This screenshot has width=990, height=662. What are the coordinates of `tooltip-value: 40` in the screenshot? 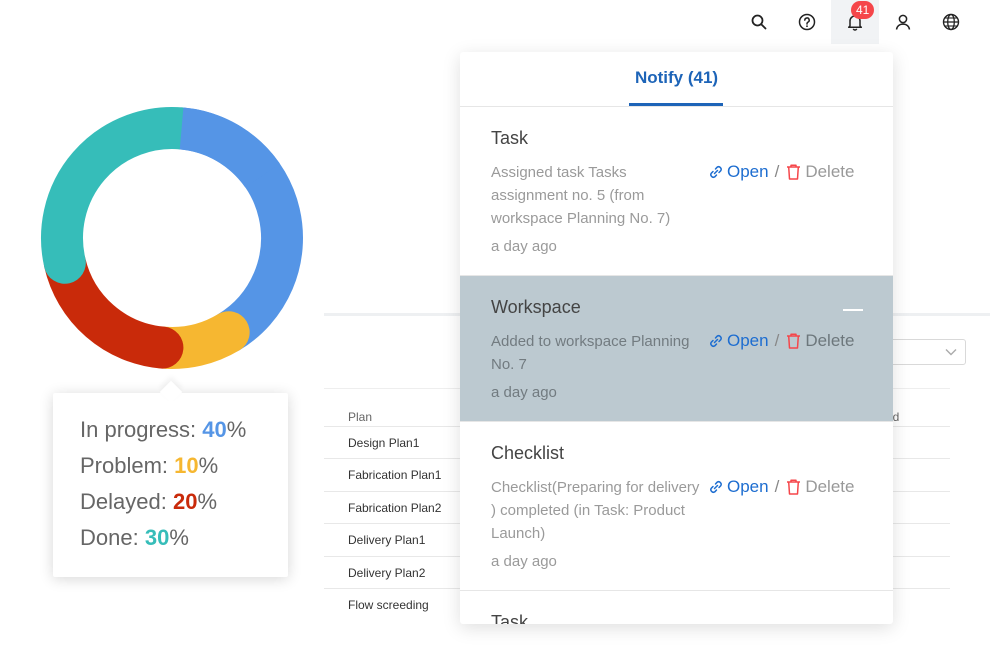 It's located at (214, 429).